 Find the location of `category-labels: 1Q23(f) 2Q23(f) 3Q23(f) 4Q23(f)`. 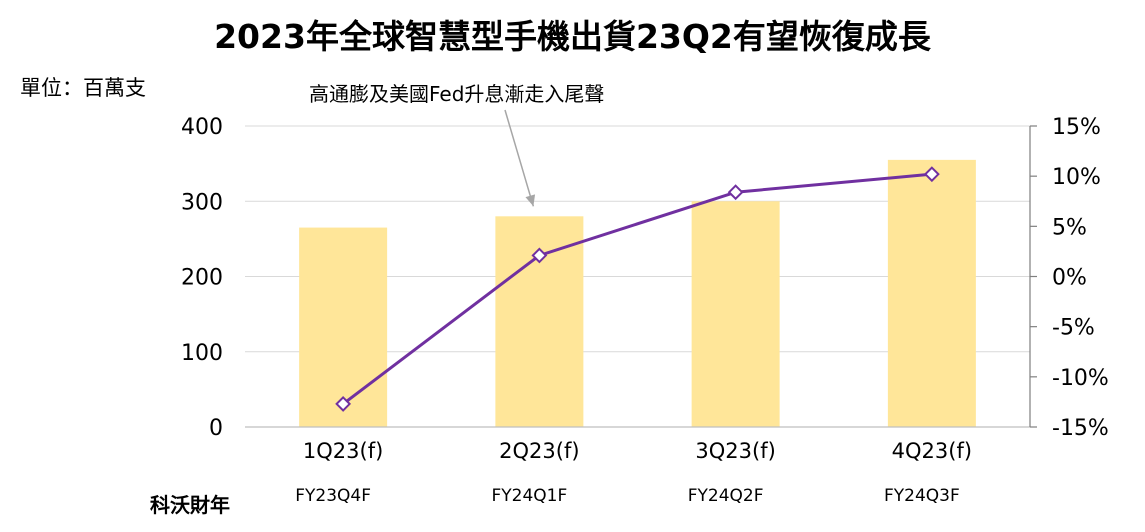

category-labels: 1Q23(f) 2Q23(f) 3Q23(f) 4Q23(f) is located at coordinates (637, 451).